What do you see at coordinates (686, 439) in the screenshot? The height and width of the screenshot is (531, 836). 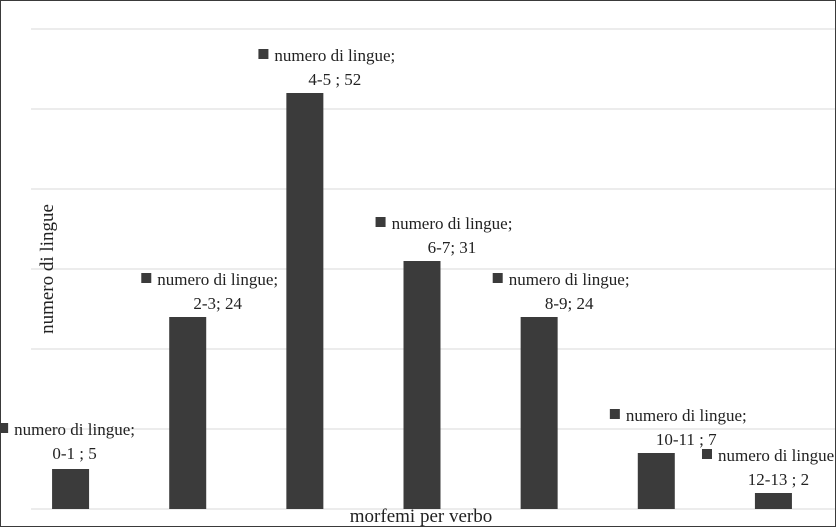 I see `data-label-value: 10-11 ; 7` at bounding box center [686, 439].